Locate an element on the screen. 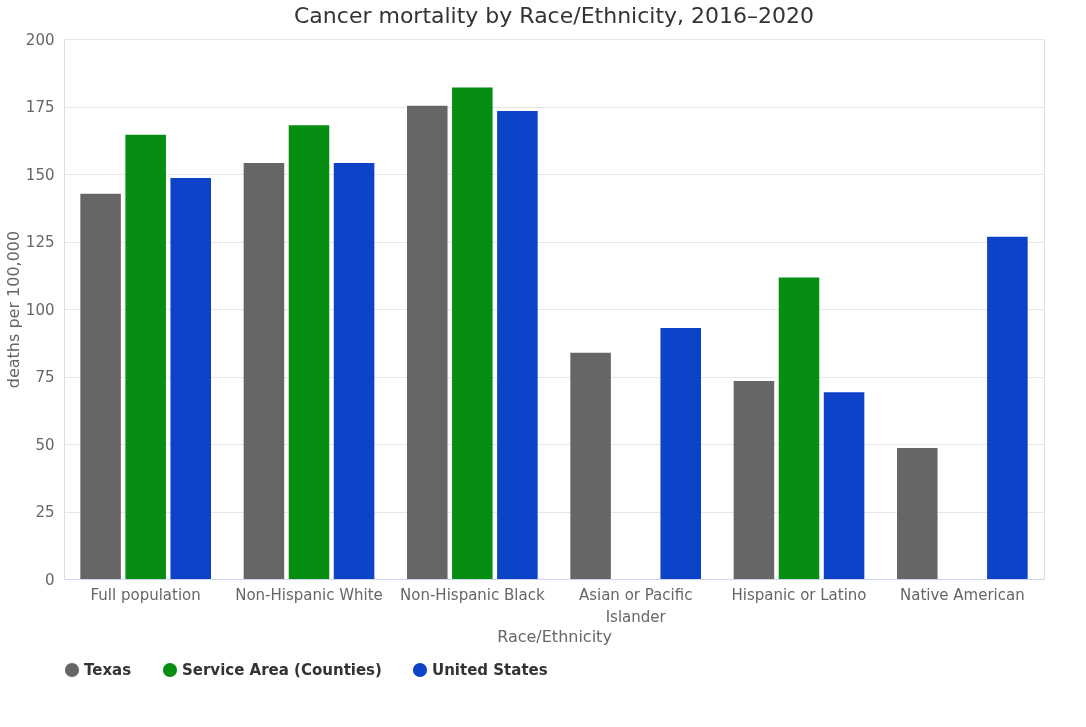  x-tick-label: Native American is located at coordinates (962, 594).